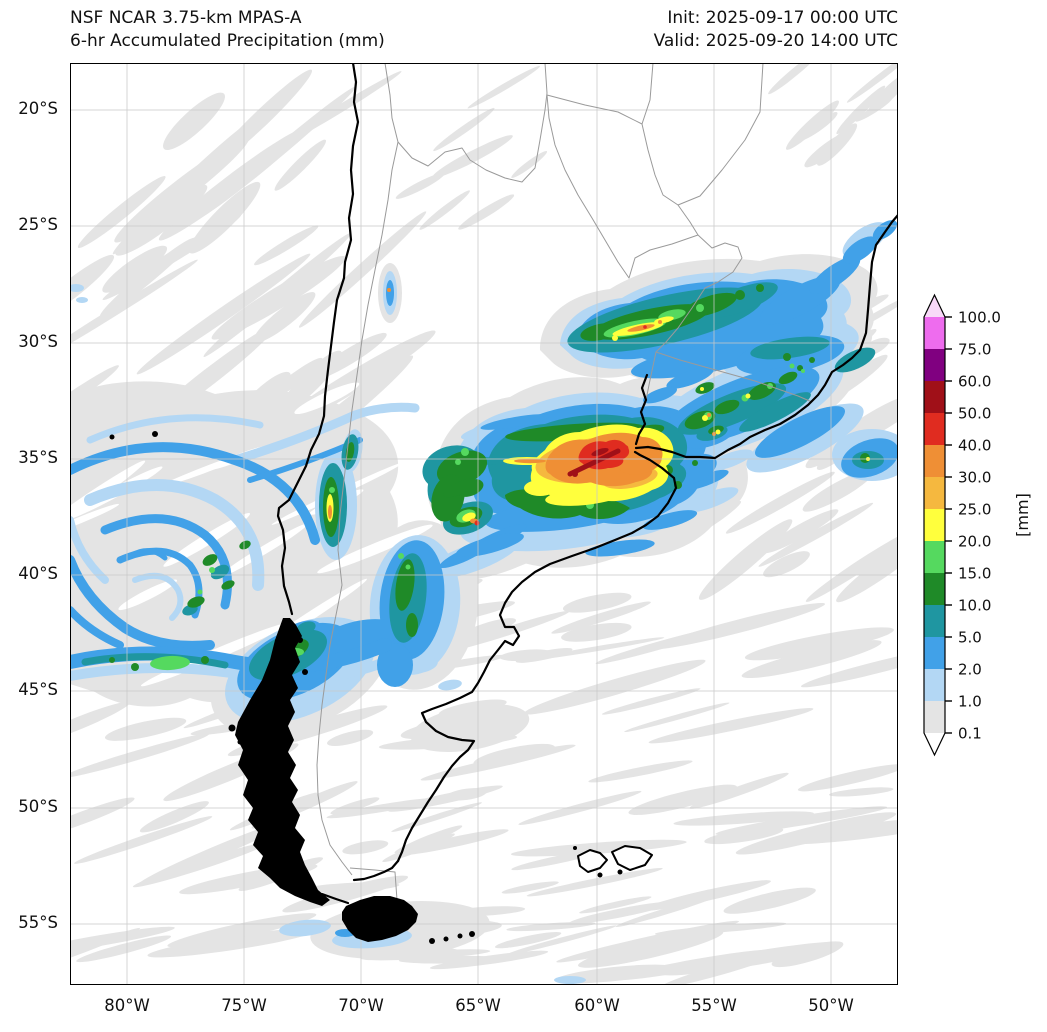 The height and width of the screenshot is (1032, 1047). I want to click on magellan-coast, so click(335, 898).